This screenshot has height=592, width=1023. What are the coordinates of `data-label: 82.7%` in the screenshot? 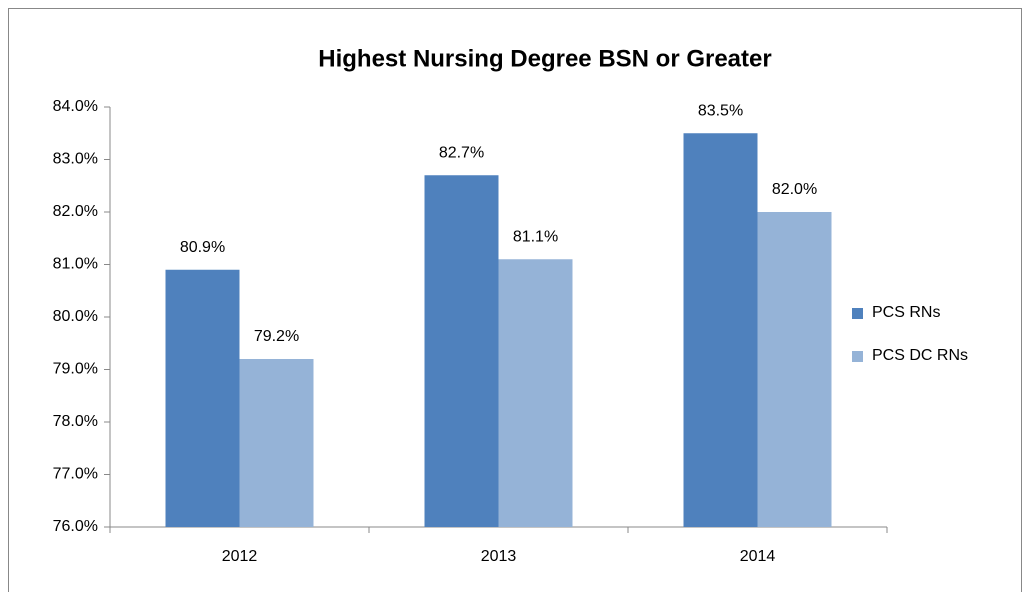 It's located at (461, 152).